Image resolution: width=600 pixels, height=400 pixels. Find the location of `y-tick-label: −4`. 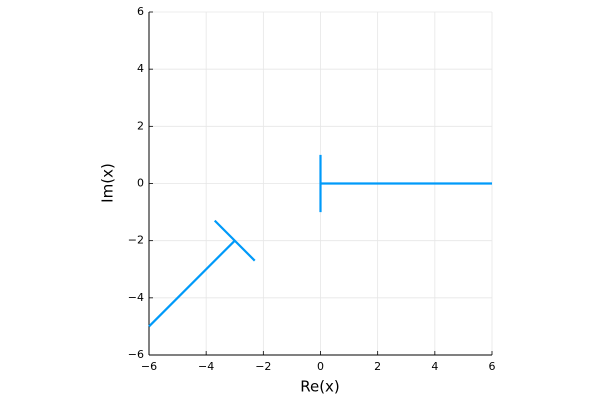

y-tick-label: −4 is located at coordinates (136, 297).